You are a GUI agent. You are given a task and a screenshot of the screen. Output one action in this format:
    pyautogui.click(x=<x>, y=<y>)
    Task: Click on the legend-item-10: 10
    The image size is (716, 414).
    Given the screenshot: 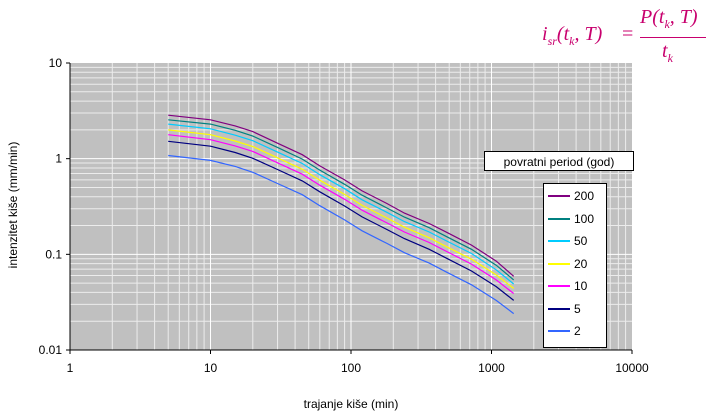 What is the action you would take?
    pyautogui.click(x=575, y=286)
    